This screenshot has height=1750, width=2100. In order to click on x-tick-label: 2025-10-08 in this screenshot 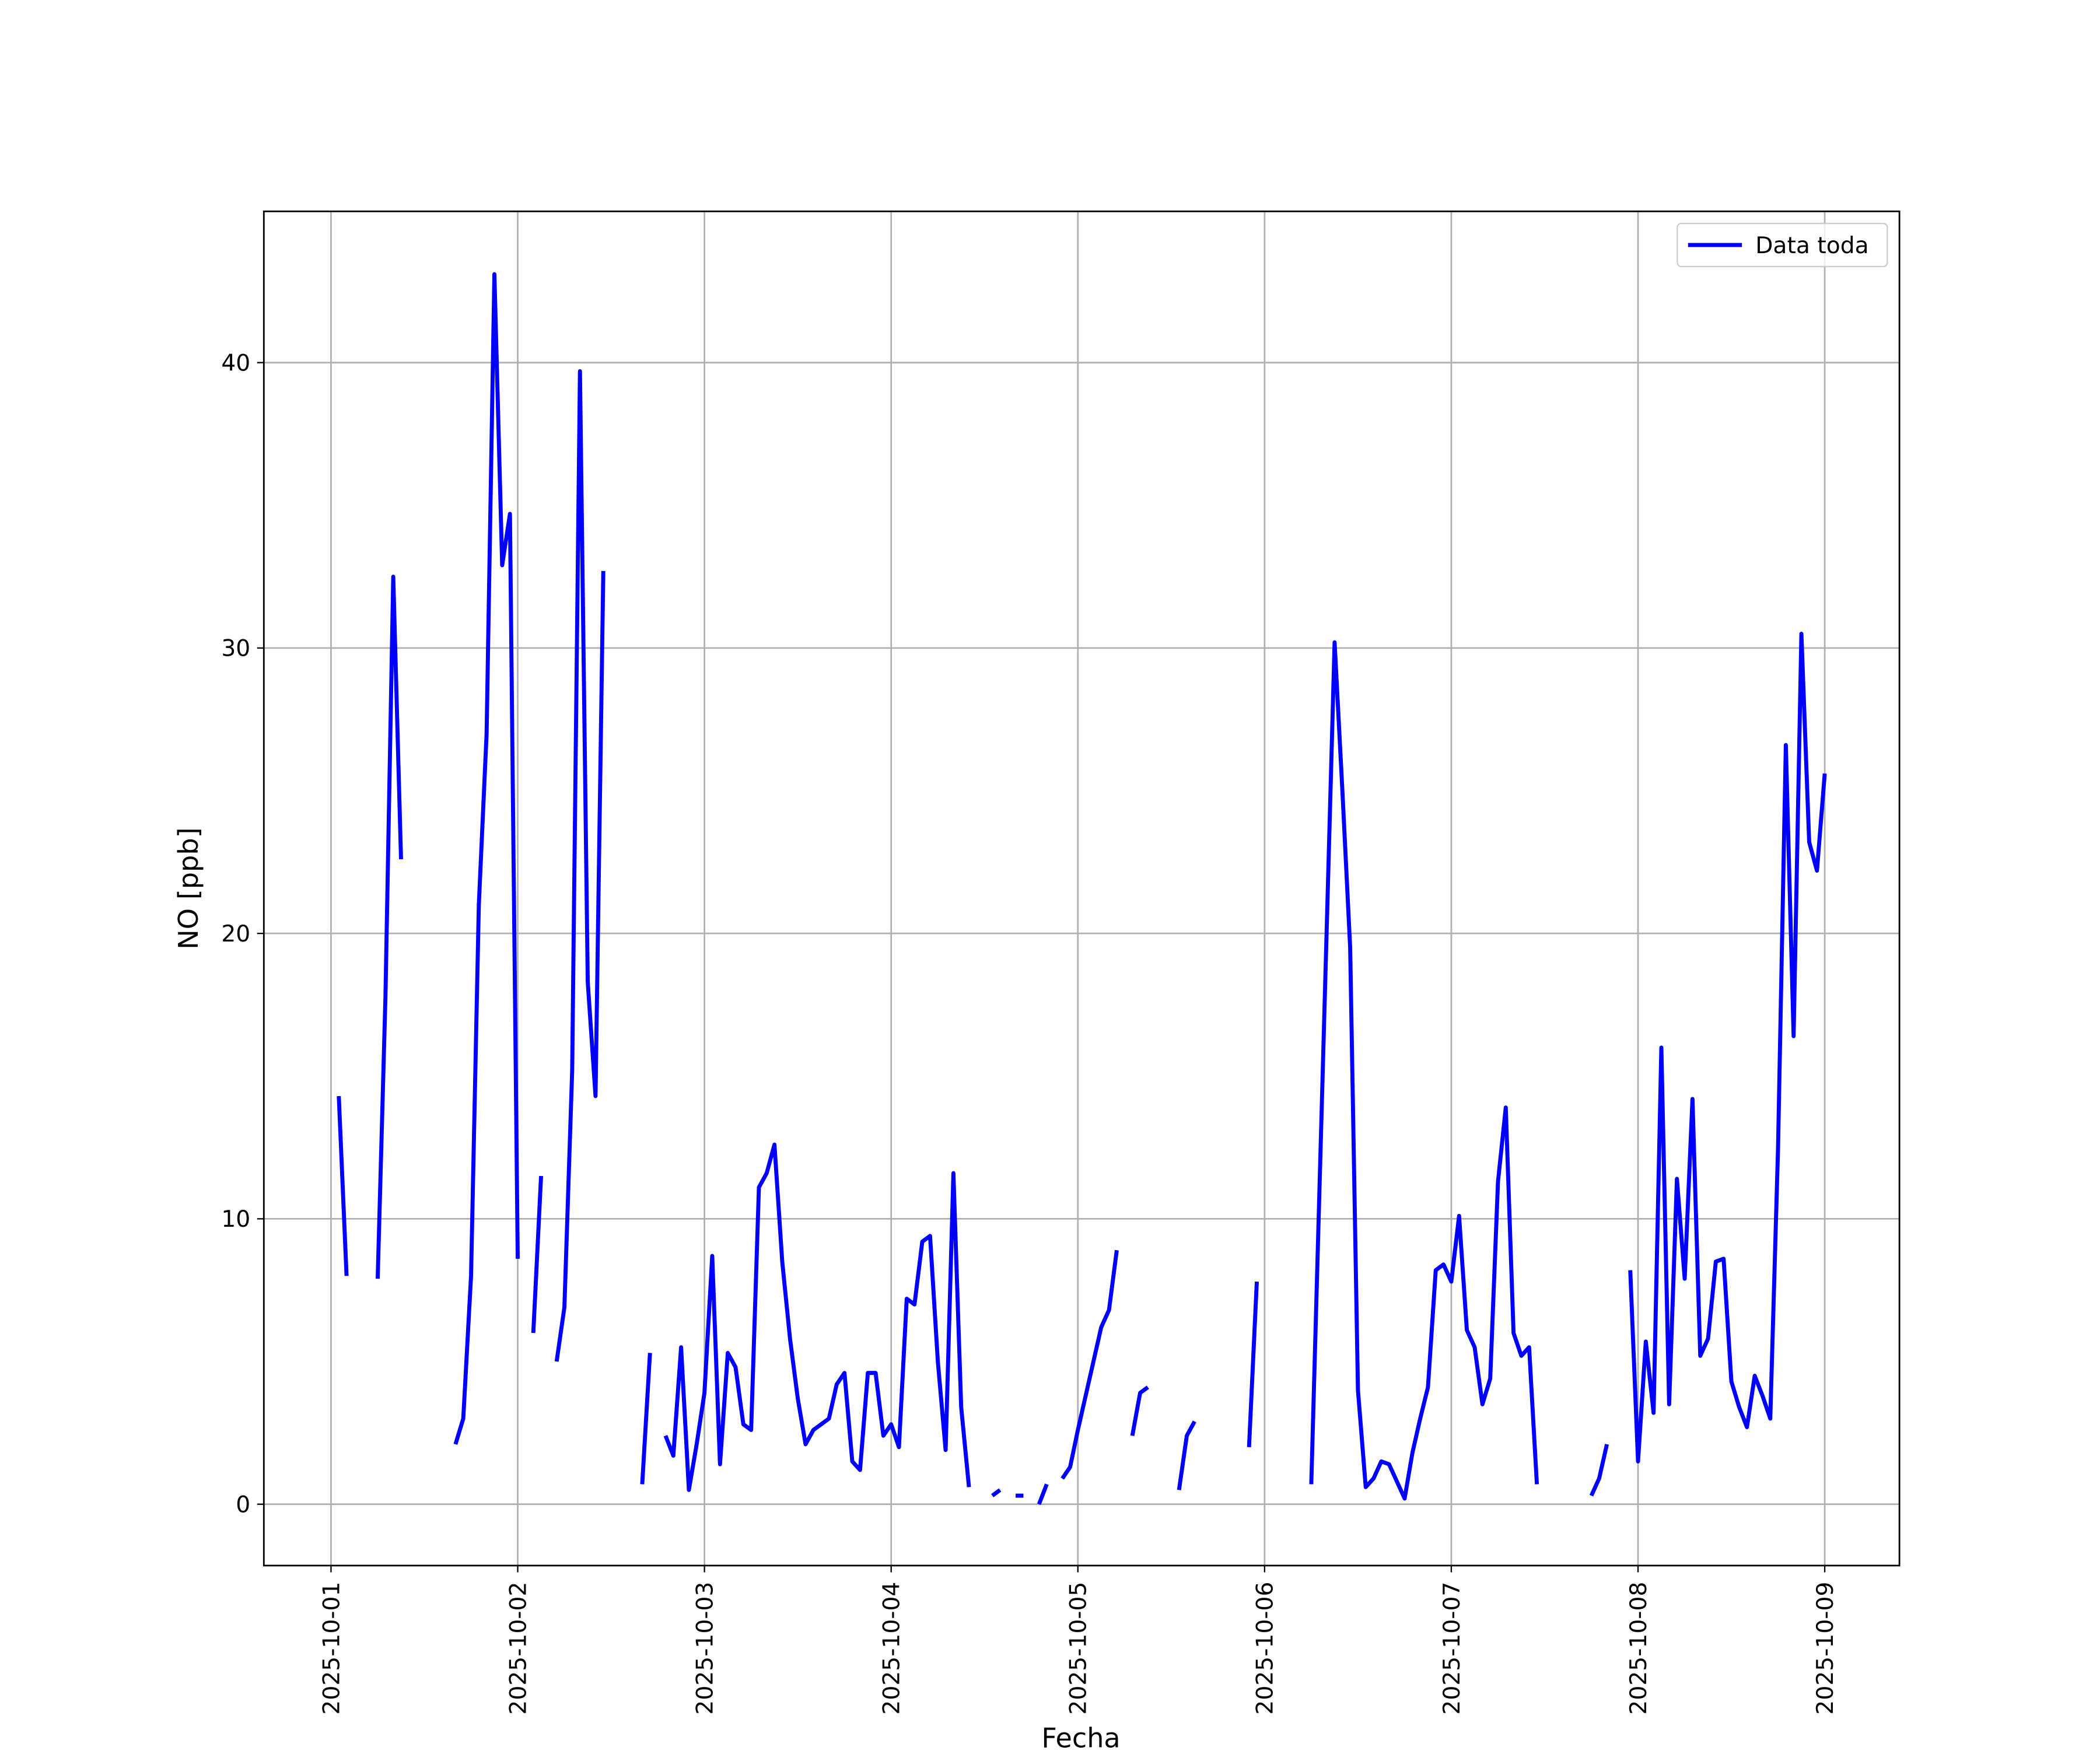, I will do `click(1639, 1648)`.